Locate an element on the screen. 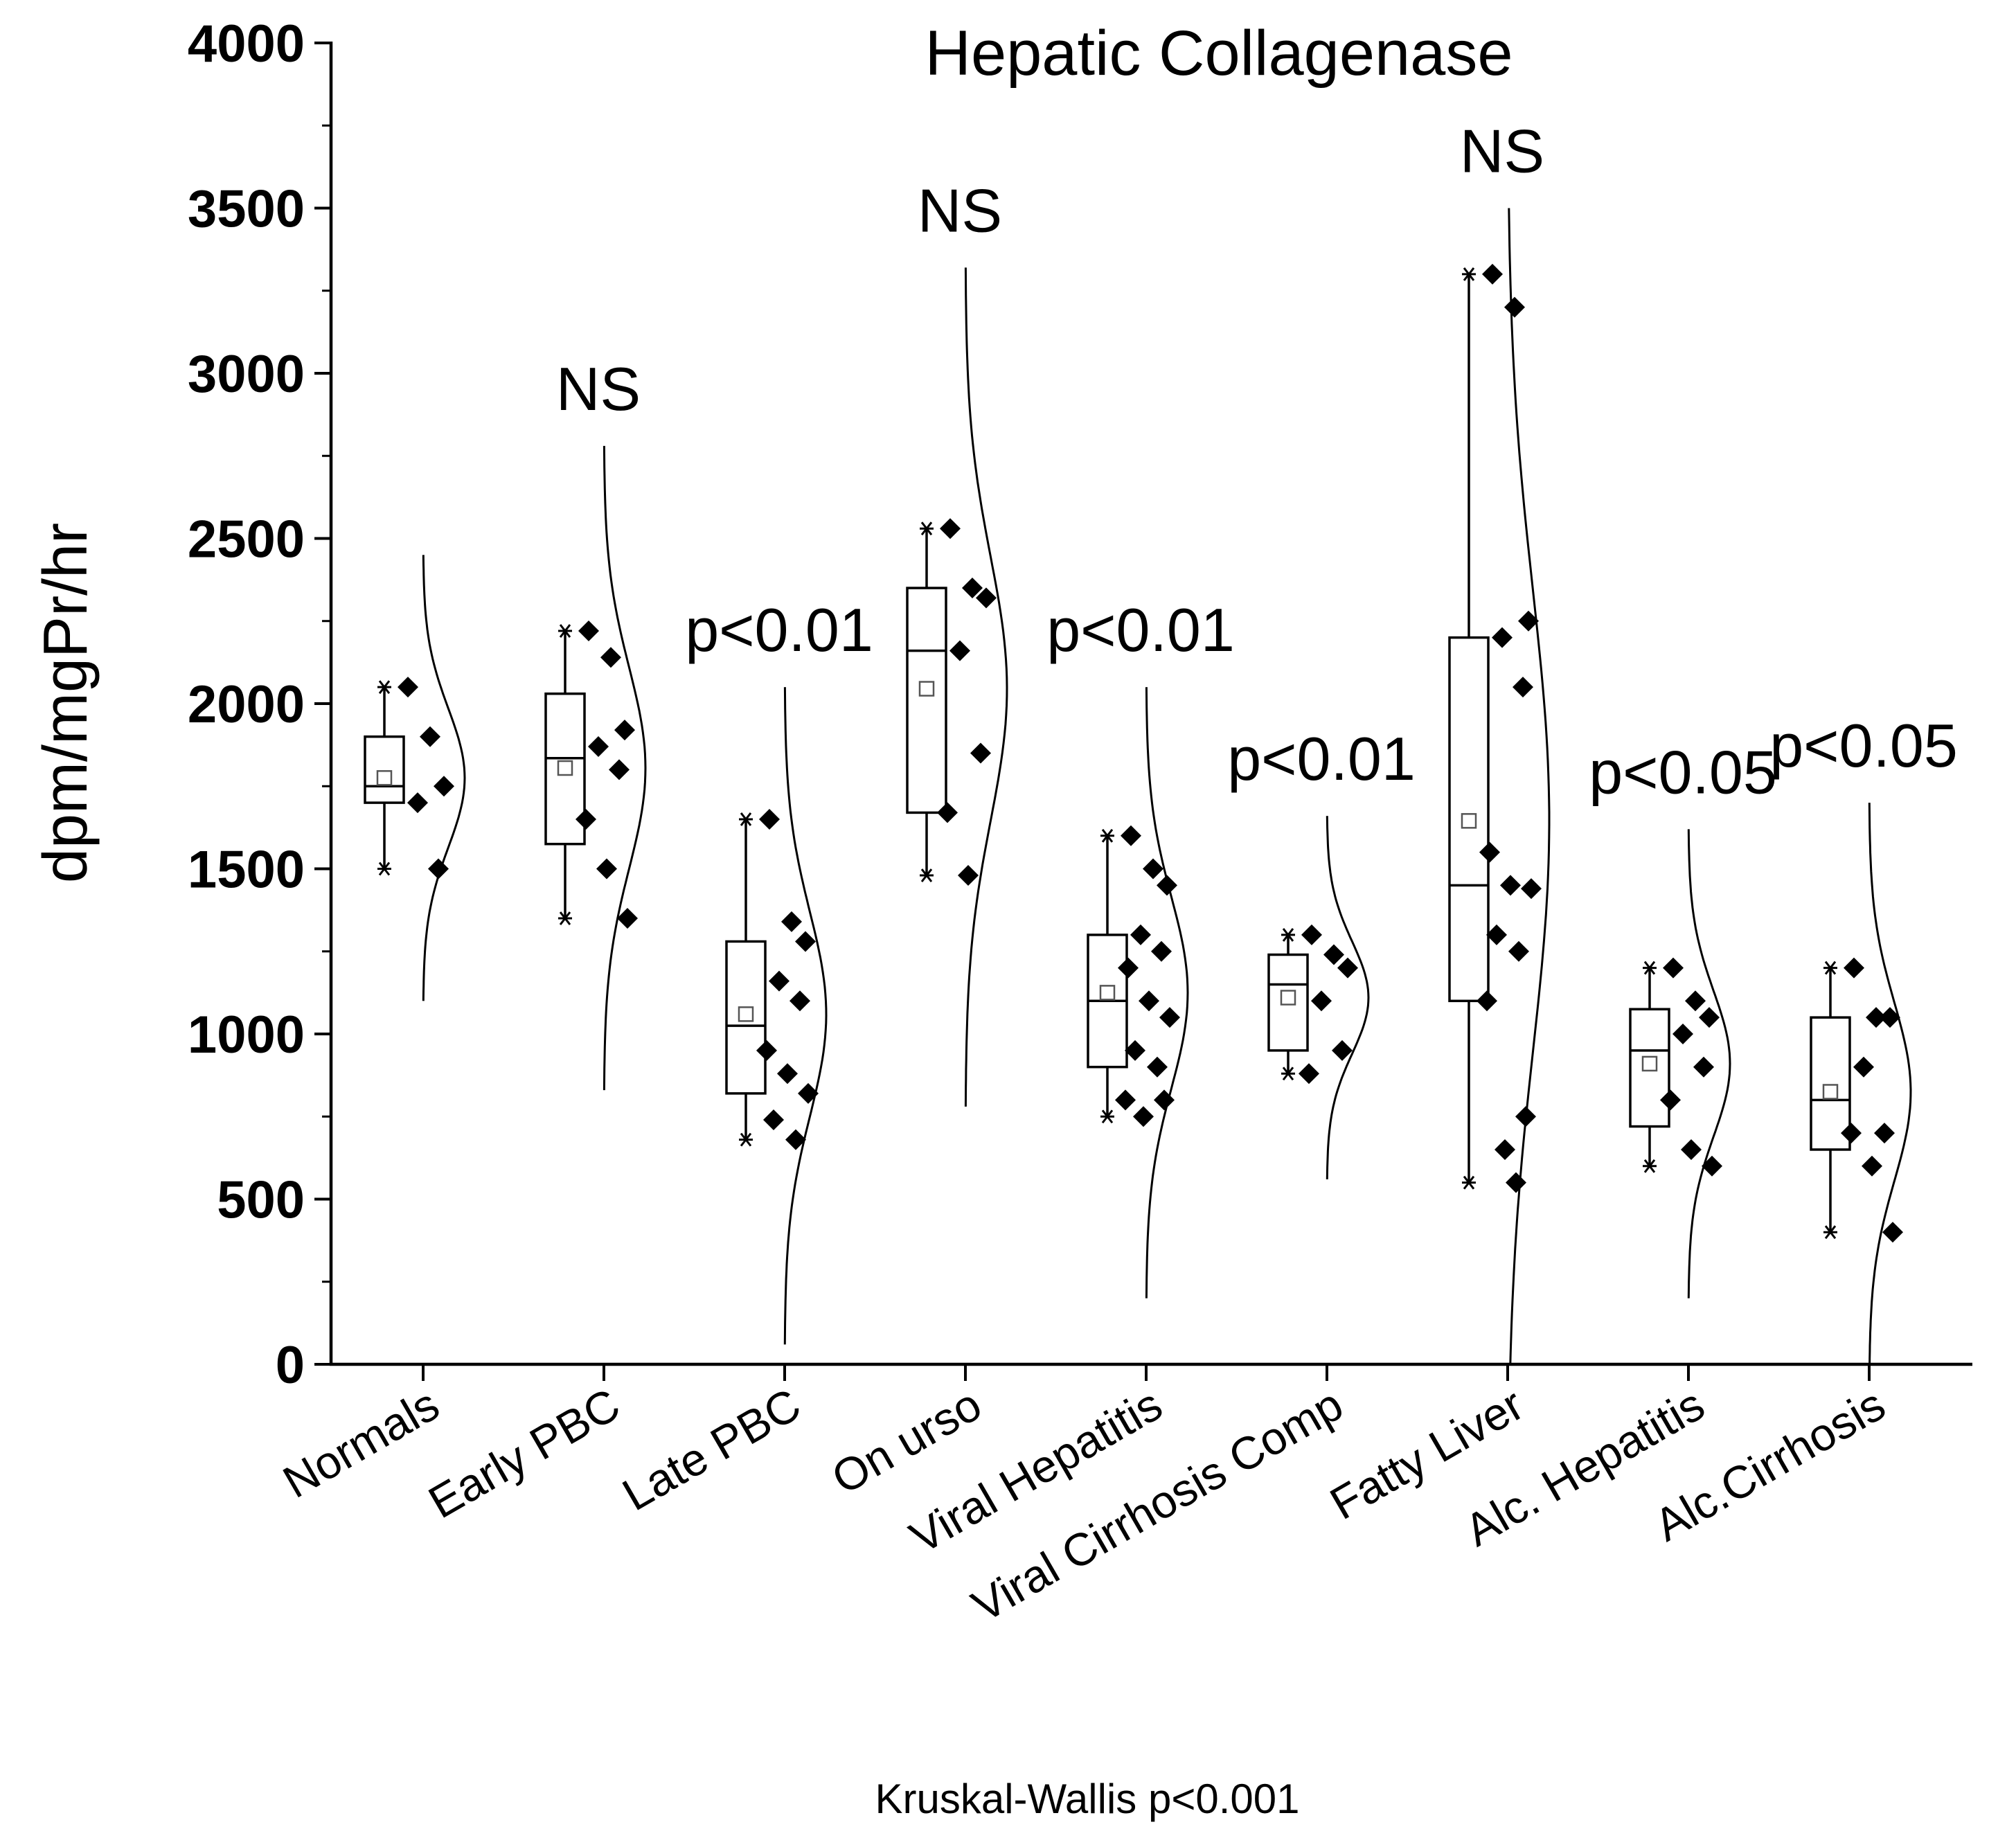 This screenshot has width=2016, height=1838. y-tick-label: 0 is located at coordinates (291, 1365).